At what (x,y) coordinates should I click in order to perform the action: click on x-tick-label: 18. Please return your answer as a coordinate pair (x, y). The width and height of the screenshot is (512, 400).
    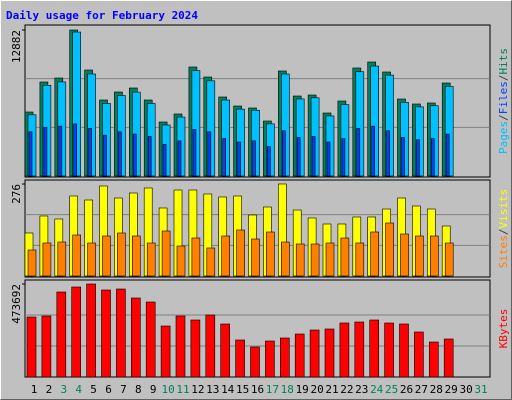
    Looking at the image, I should click on (287, 389).